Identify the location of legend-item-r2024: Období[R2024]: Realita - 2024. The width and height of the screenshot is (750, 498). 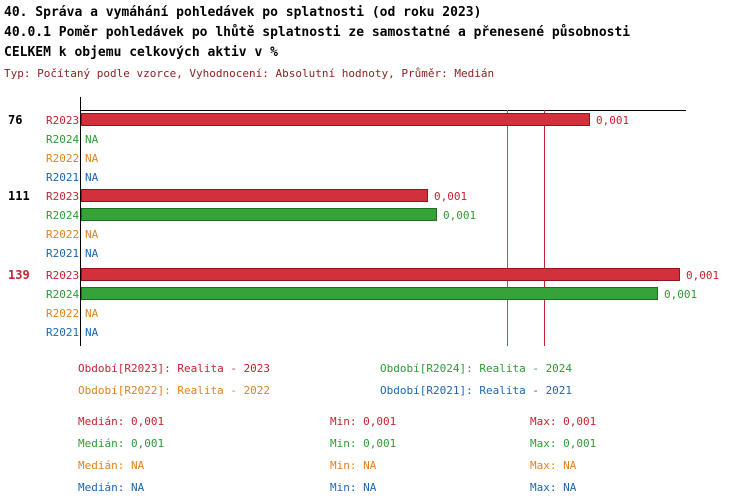
(476, 368).